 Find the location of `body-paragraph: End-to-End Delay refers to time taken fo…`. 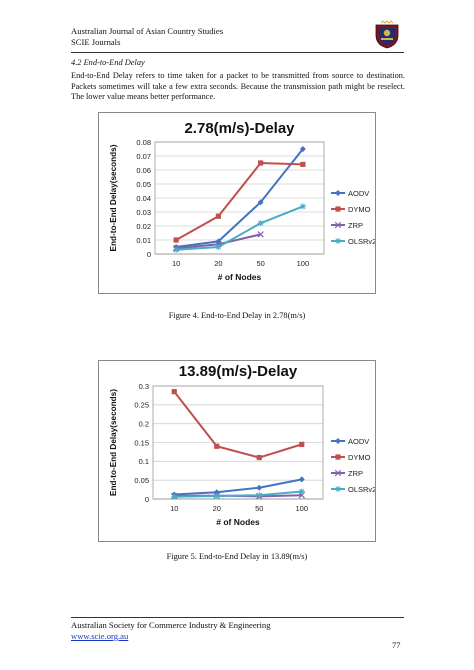

body-paragraph: End-to-End Delay refers to time taken fo… is located at coordinates (238, 86).